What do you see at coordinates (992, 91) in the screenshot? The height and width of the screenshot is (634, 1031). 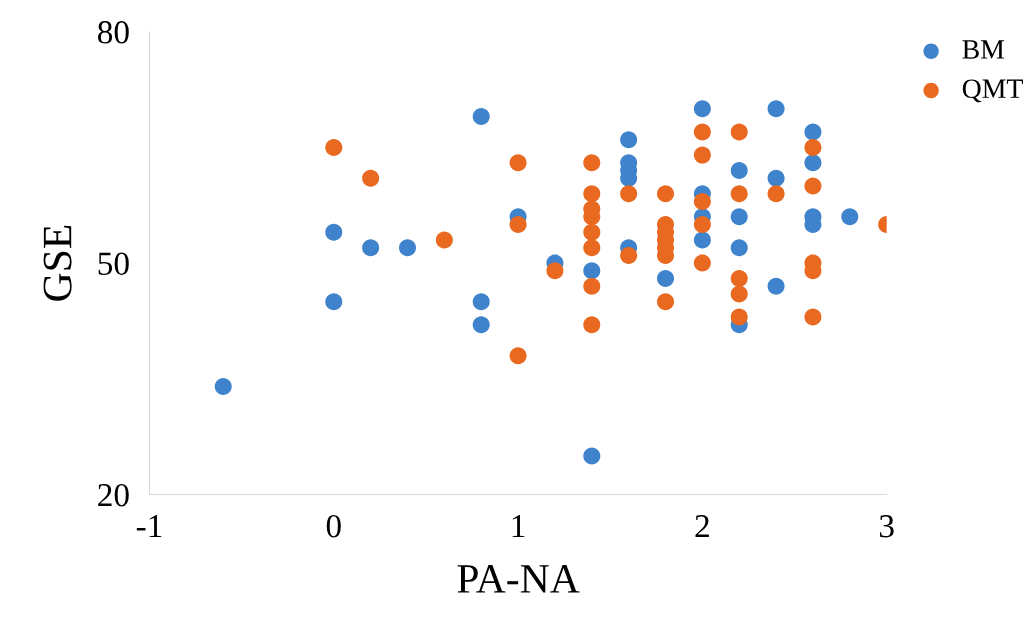 I see `legend-label: QMT` at bounding box center [992, 91].